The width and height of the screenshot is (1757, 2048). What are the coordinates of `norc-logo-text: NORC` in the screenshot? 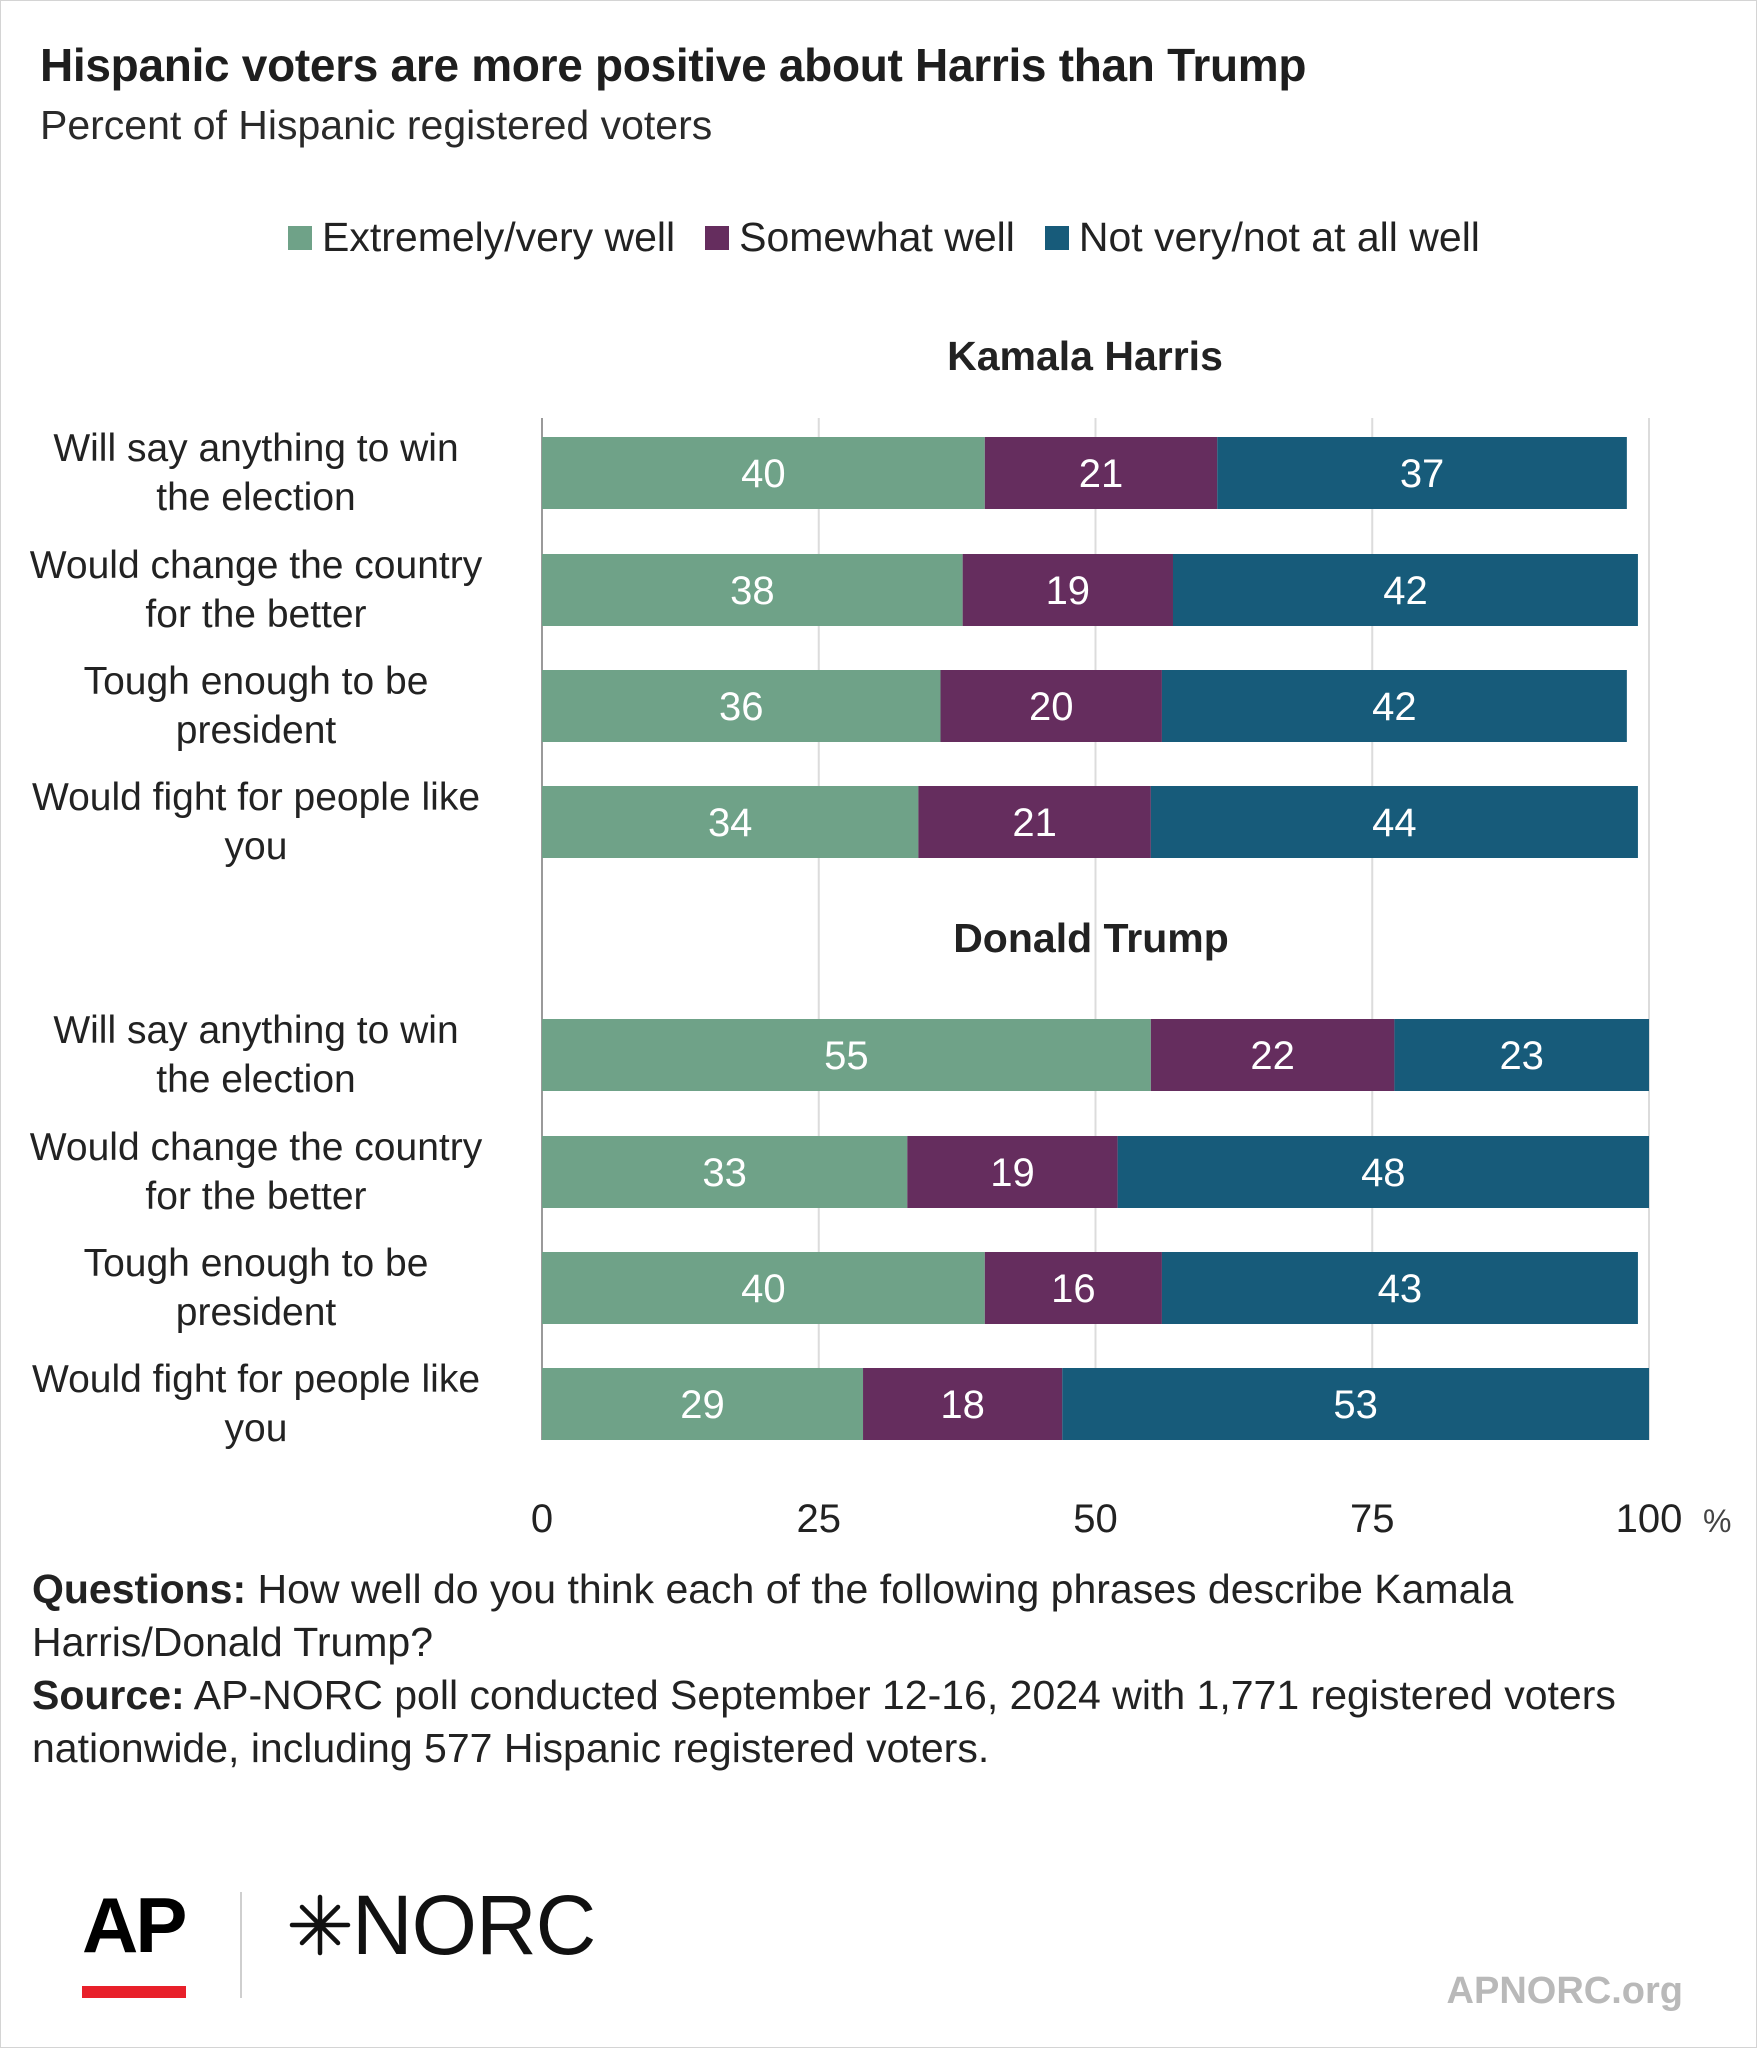 It's located at (474, 1925).